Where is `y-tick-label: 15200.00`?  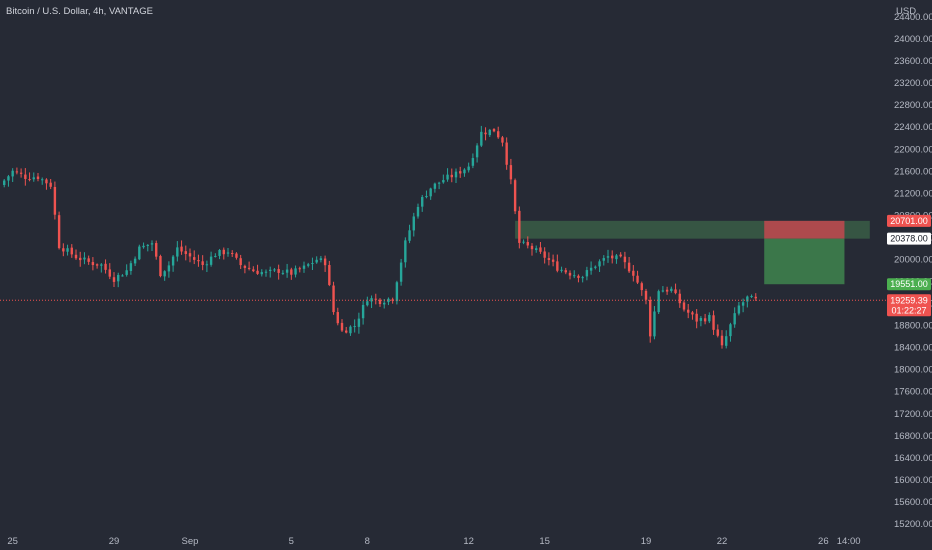 y-tick-label: 15200.00 is located at coordinates (913, 524).